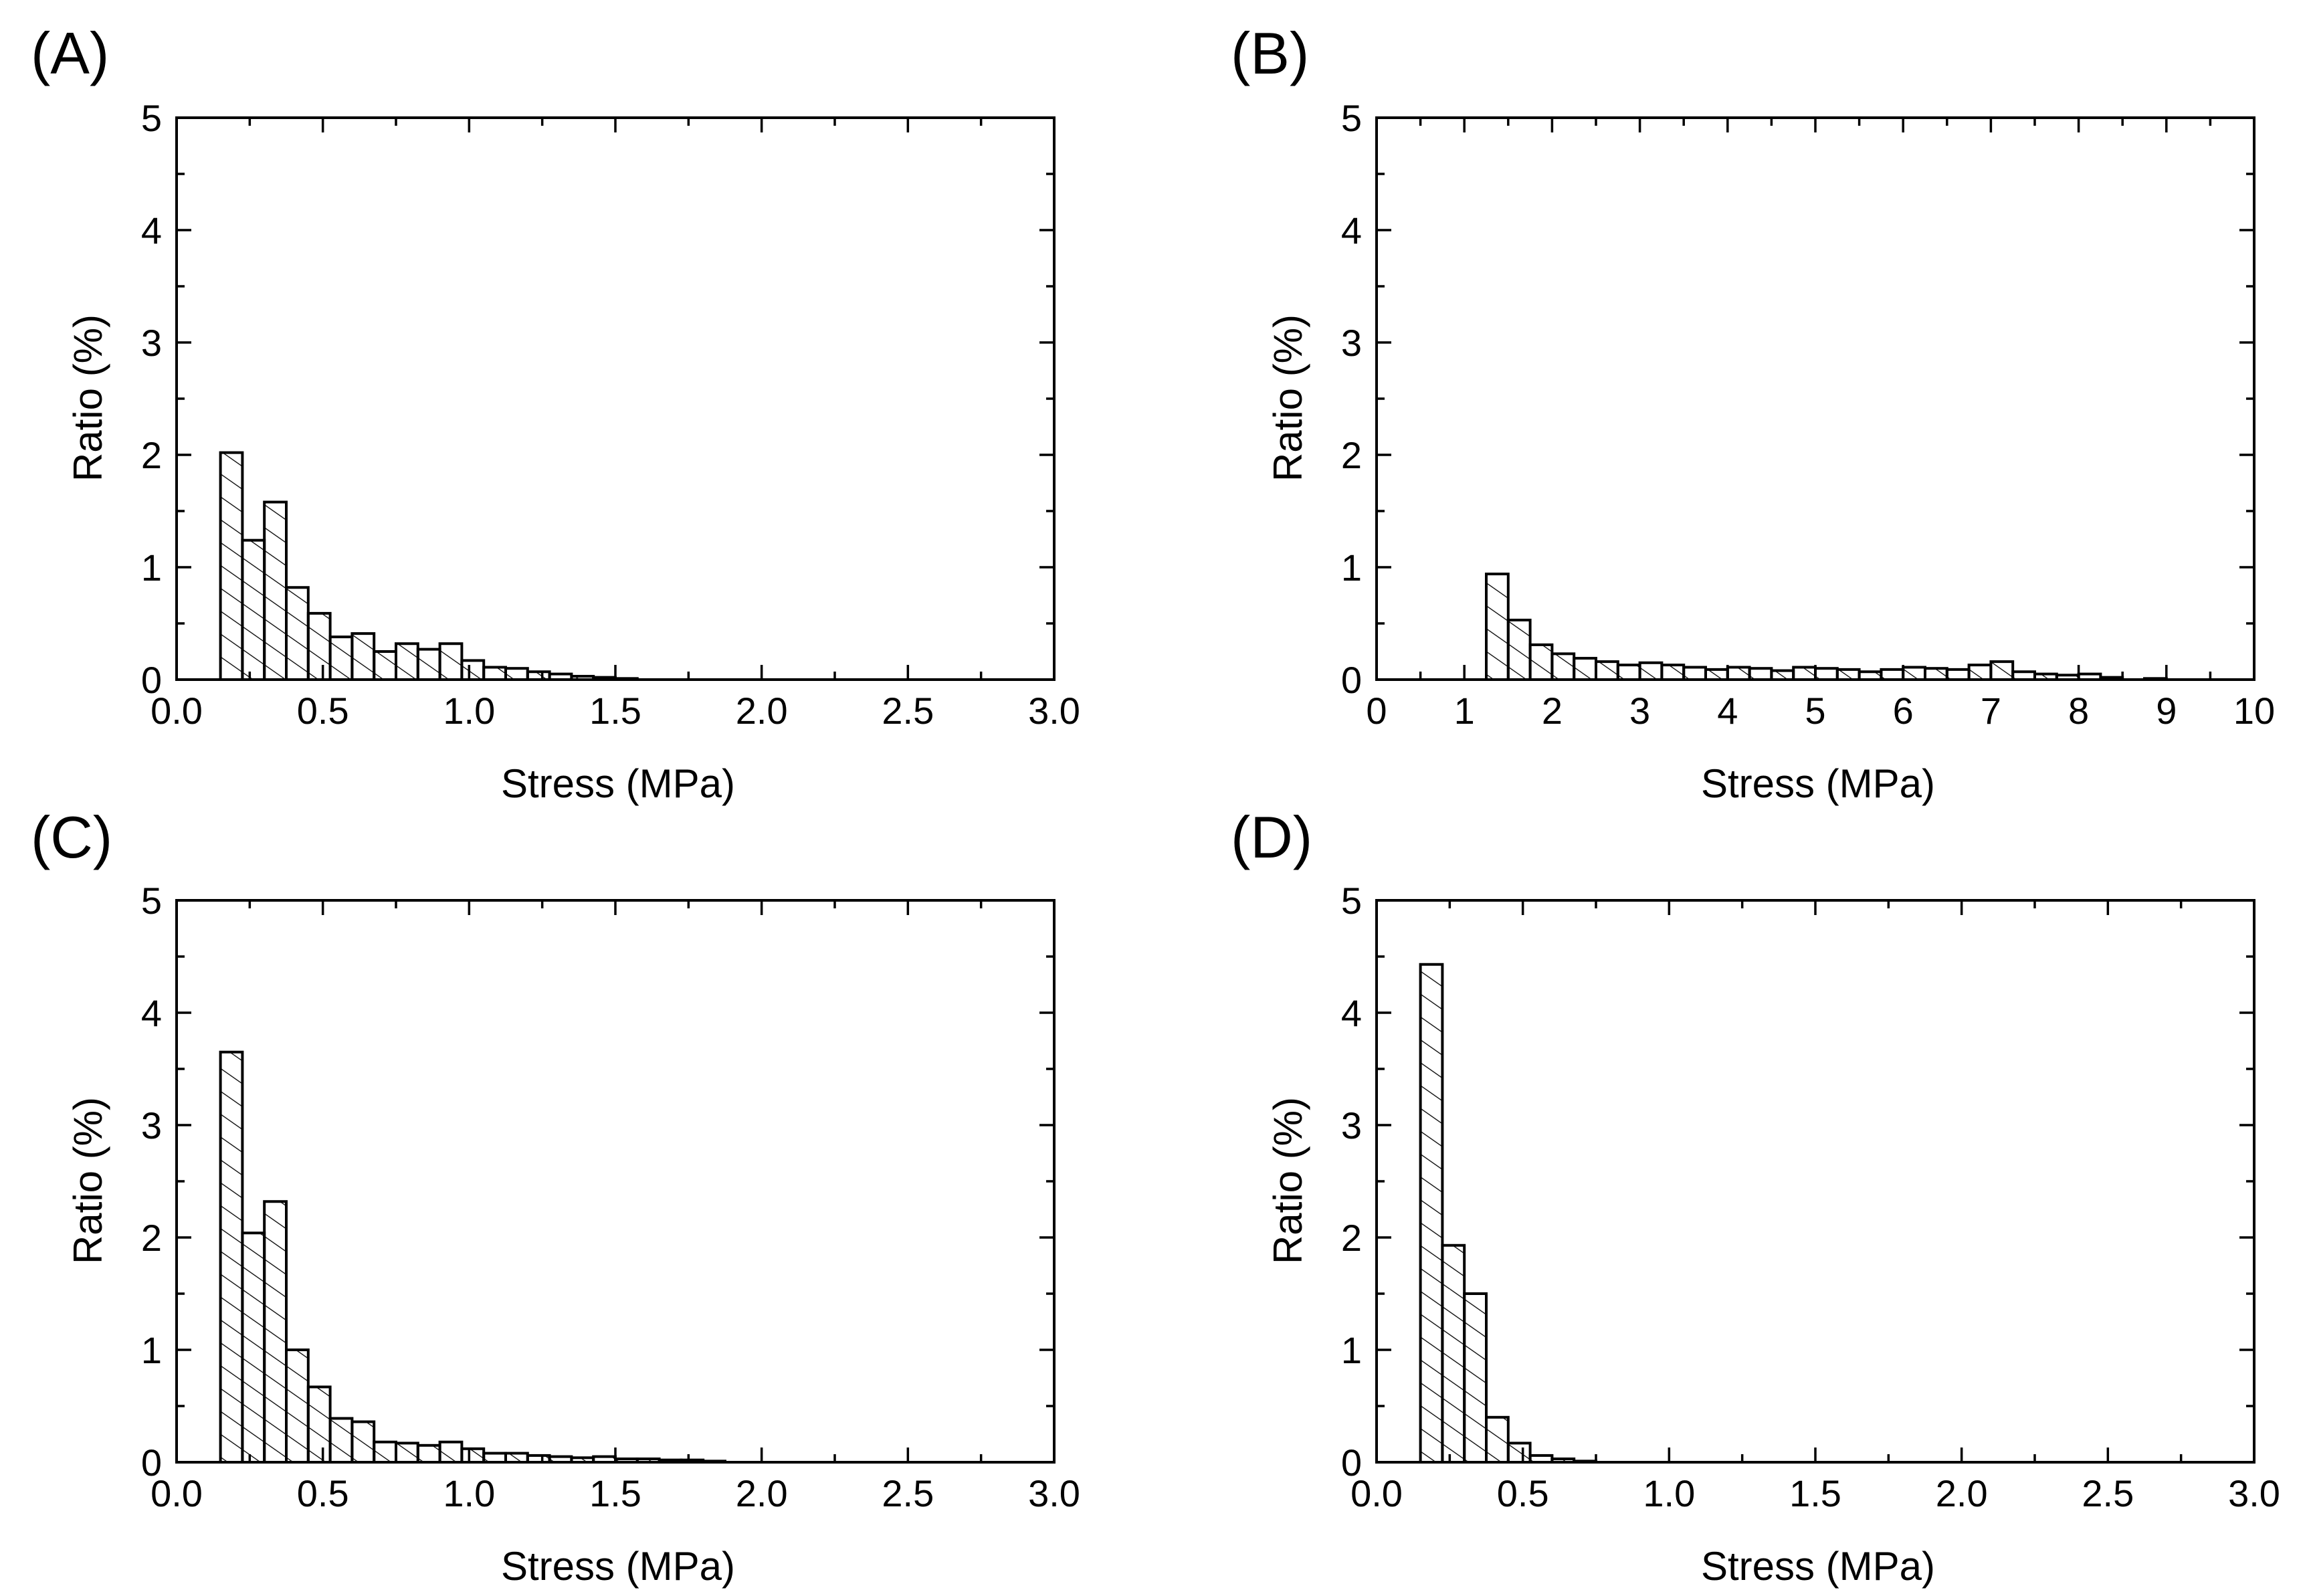 Image resolution: width=2309 pixels, height=1596 pixels. I want to click on y-axis-label-b: Ratio (%), so click(1288, 398).